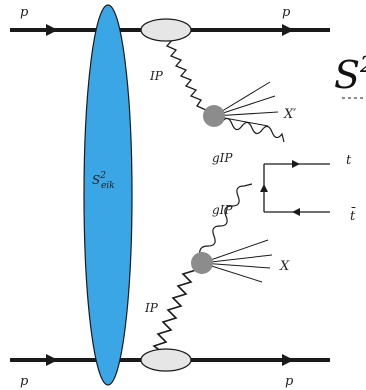 The width and height of the screenshot is (366, 390). Describe the element at coordinates (222, 158) in the screenshot. I see `label-gluon-top: gIP` at that location.